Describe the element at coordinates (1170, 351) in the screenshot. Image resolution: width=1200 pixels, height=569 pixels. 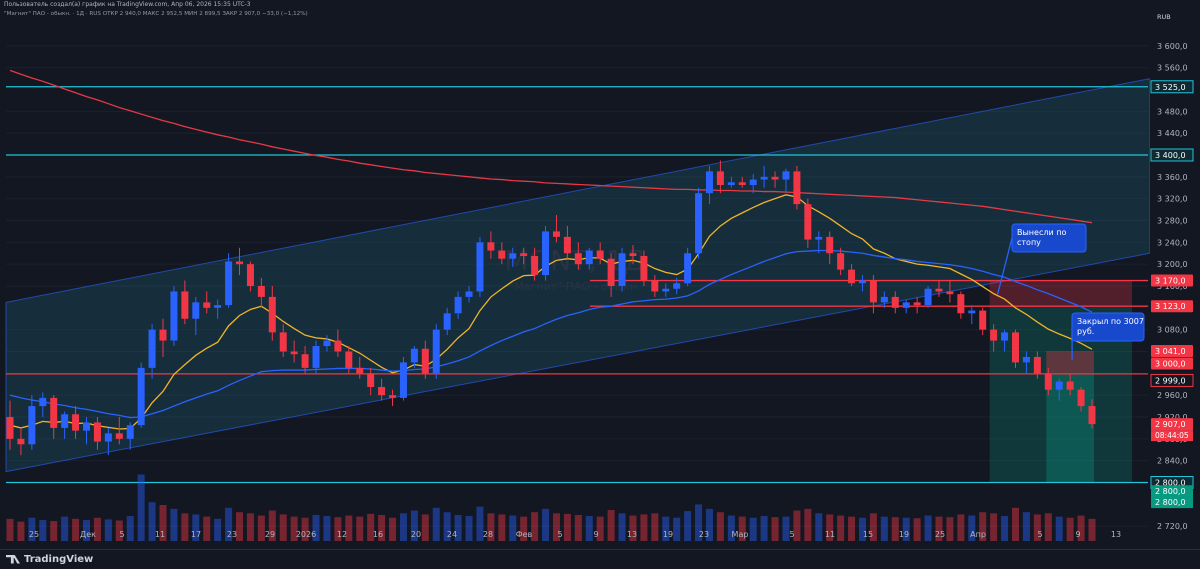
I see `price-tag: 3 041,0` at that location.